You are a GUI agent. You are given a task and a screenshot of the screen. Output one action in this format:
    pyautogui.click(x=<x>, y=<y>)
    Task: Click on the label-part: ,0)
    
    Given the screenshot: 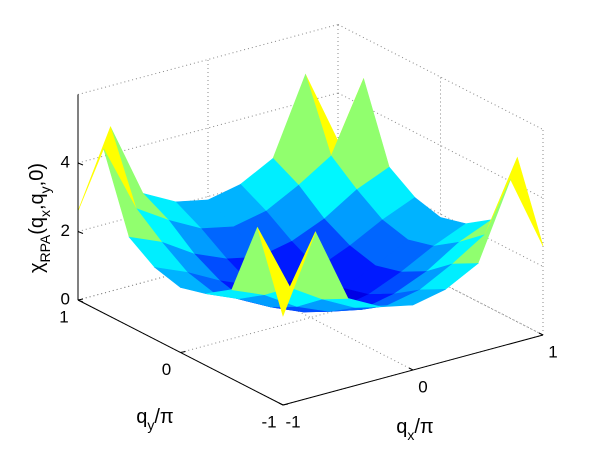 What is the action you would take?
    pyautogui.click(x=37, y=174)
    